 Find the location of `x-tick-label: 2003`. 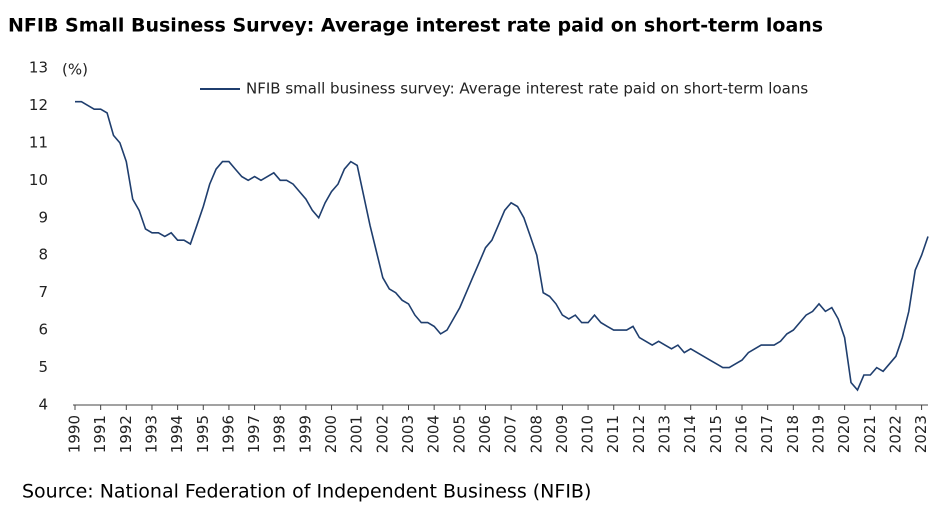

x-tick-label: 2003 is located at coordinates (408, 434).